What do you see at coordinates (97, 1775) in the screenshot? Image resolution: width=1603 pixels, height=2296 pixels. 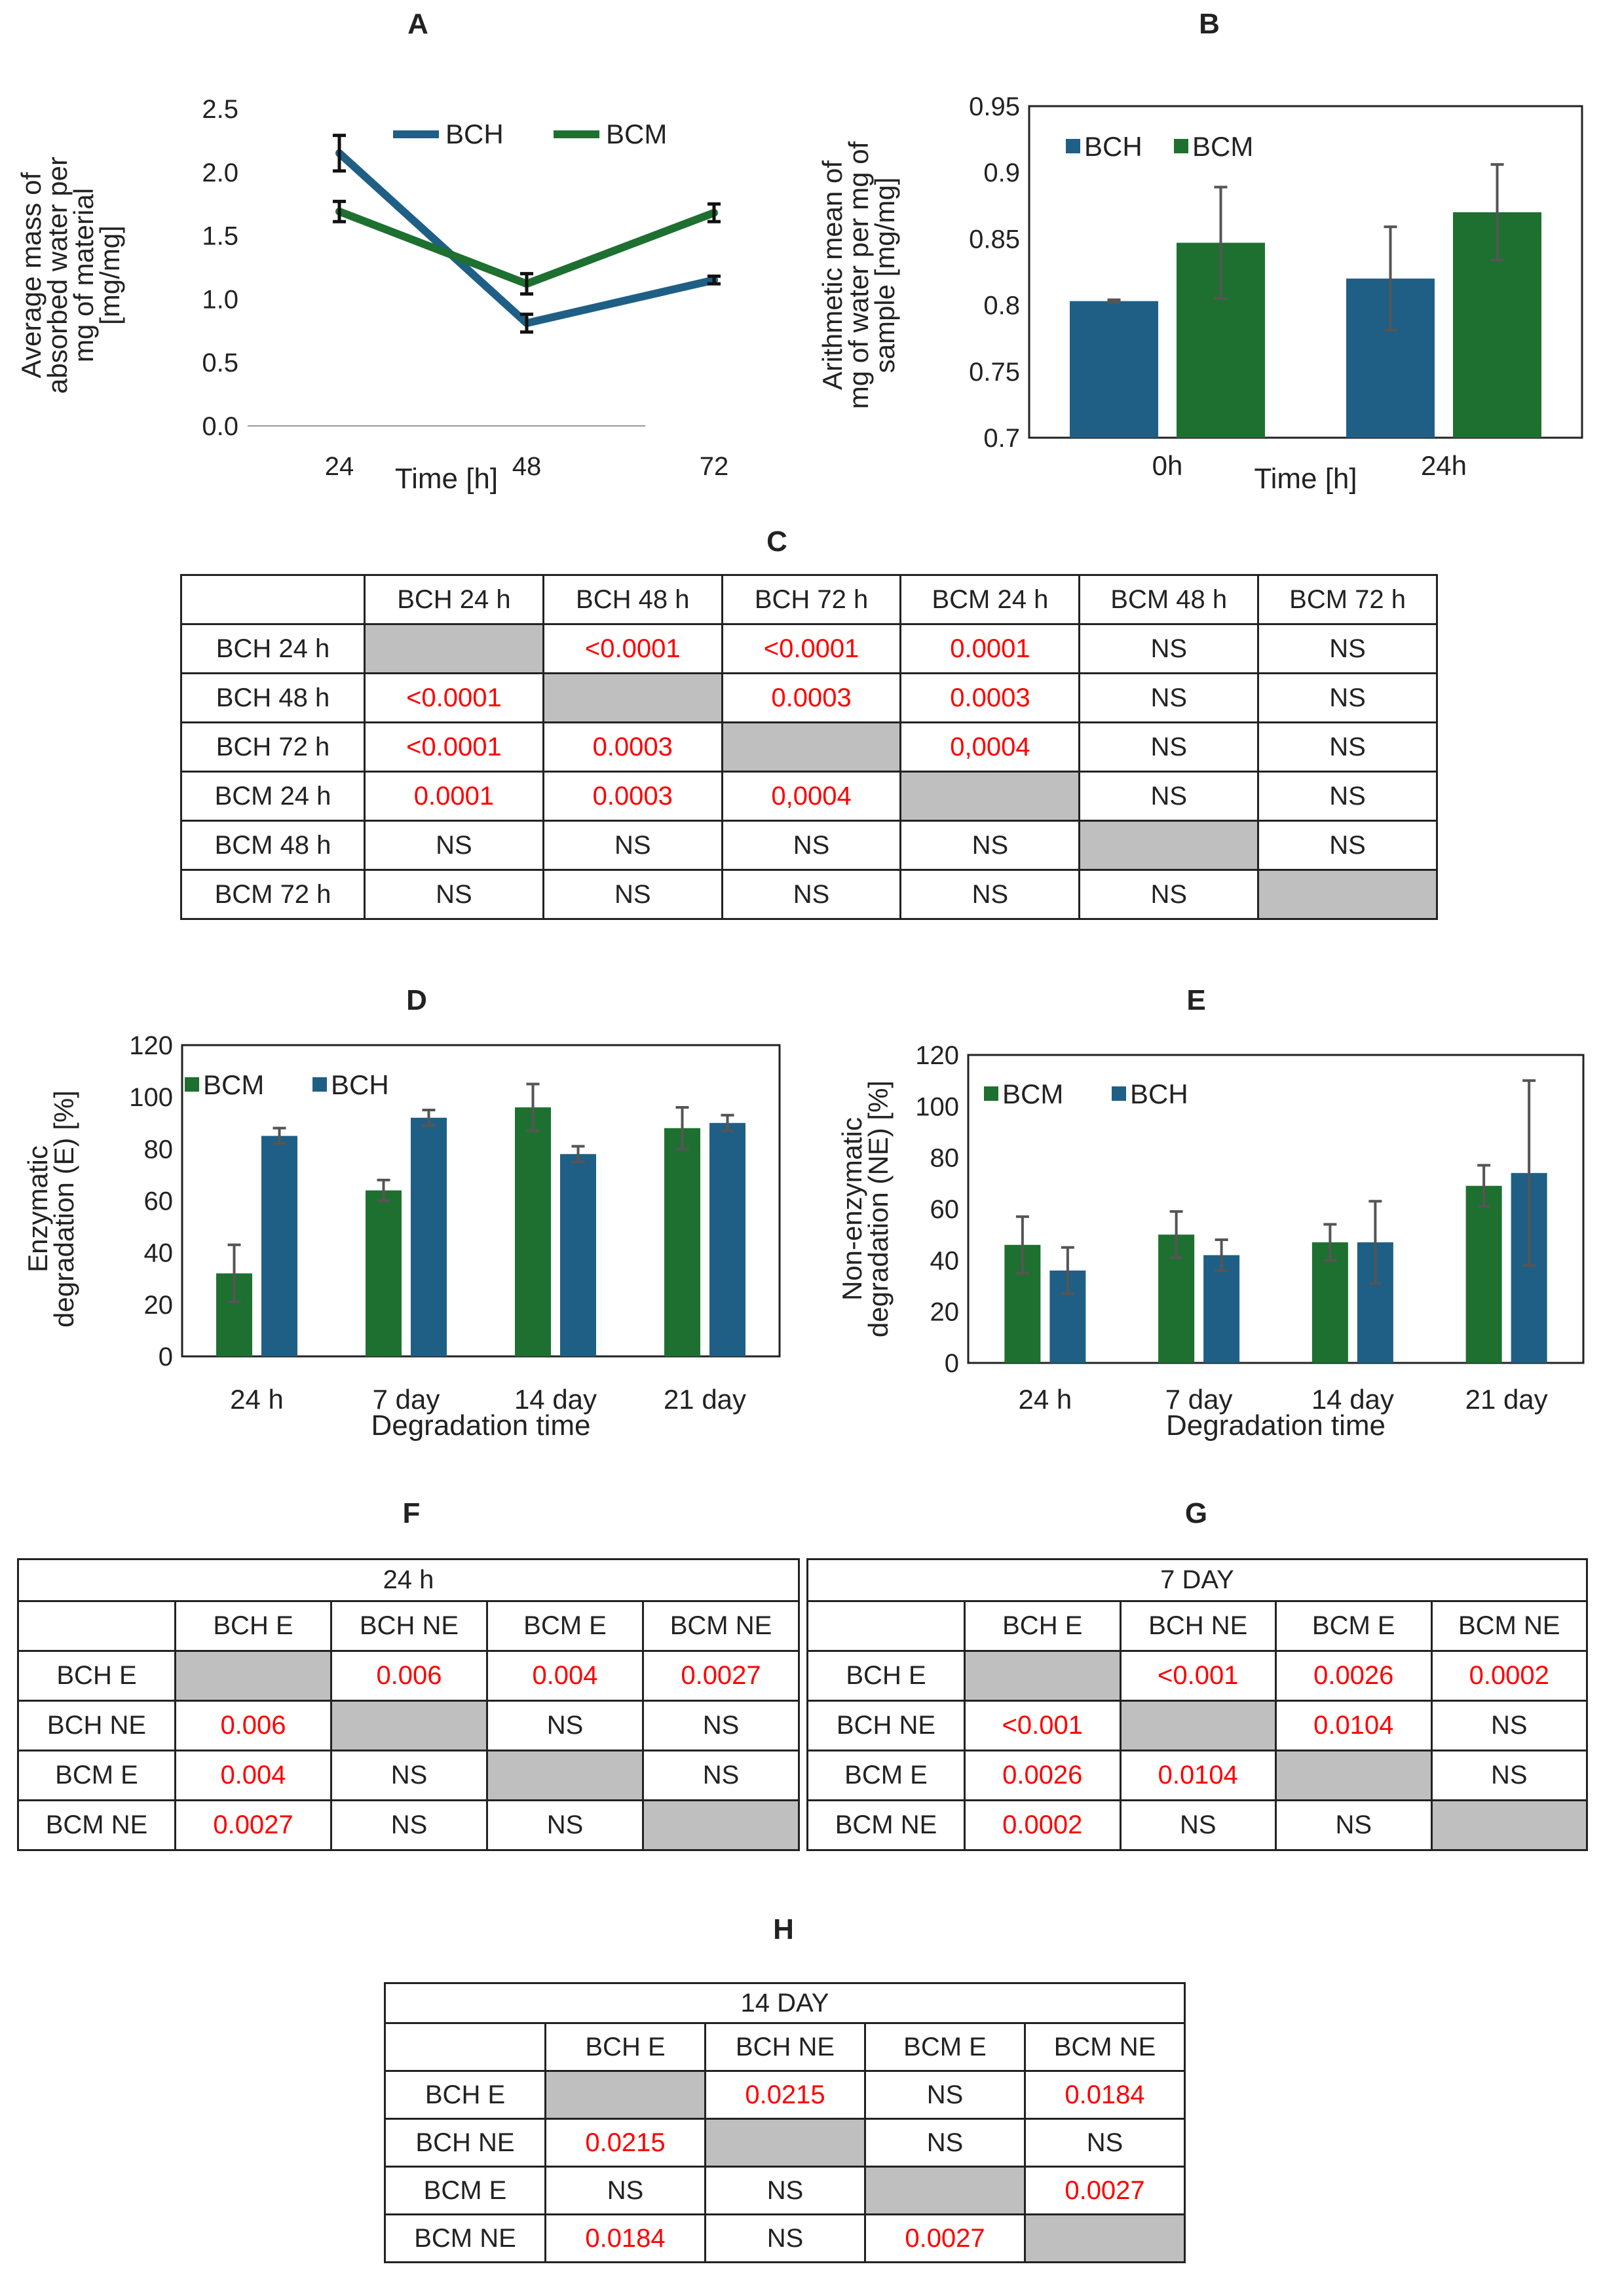 I see `row-header: BCM E` at bounding box center [97, 1775].